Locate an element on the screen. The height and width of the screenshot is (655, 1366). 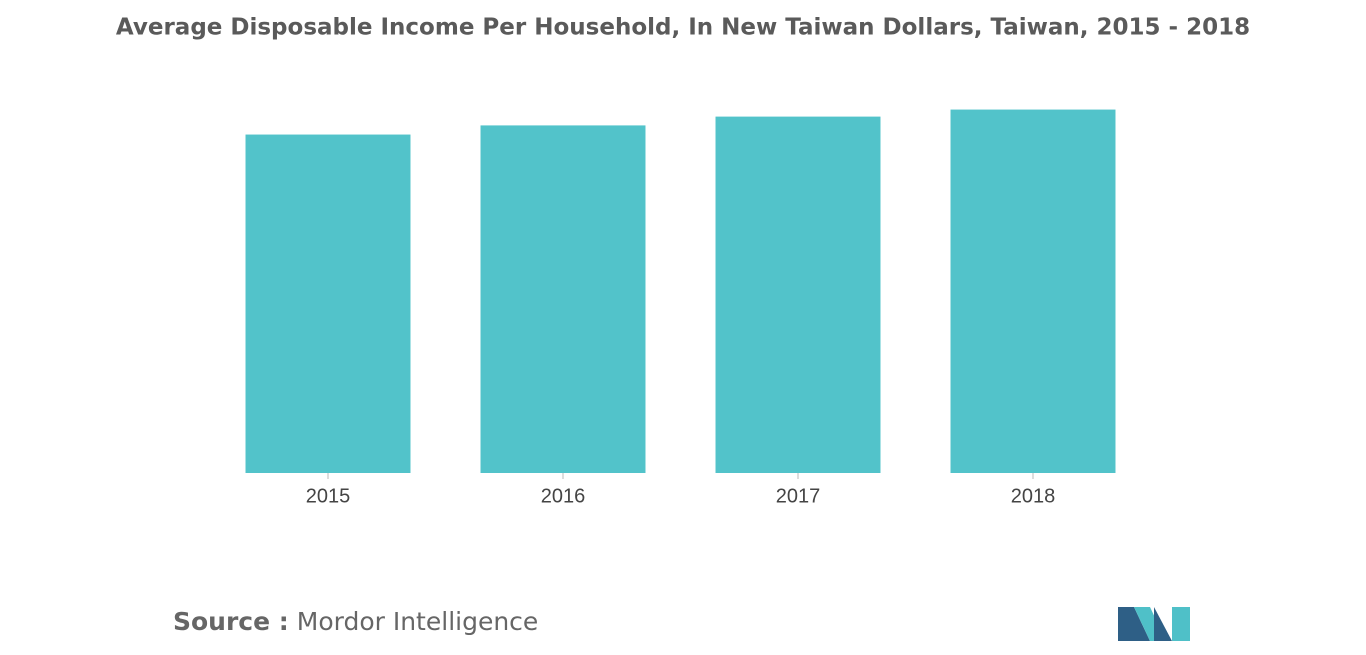
x-tick-label: 2015 is located at coordinates (328, 496).